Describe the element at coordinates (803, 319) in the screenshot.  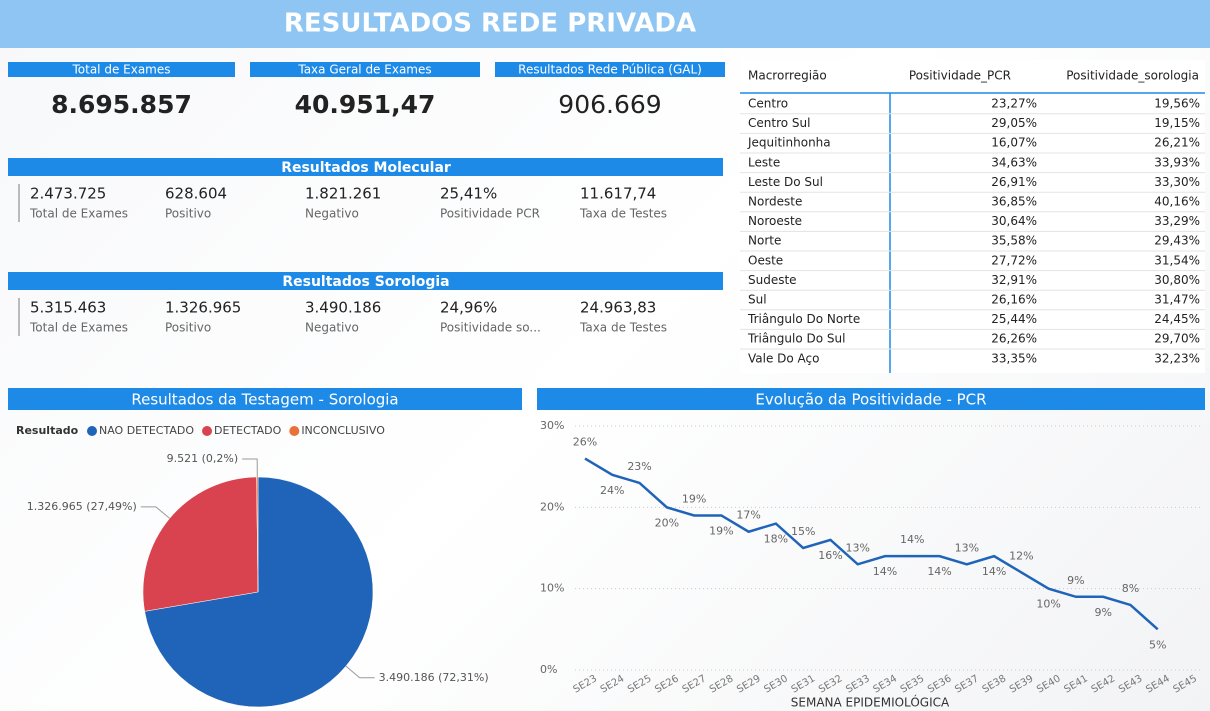
I see `table-cell: Triângulo Do Norte` at that location.